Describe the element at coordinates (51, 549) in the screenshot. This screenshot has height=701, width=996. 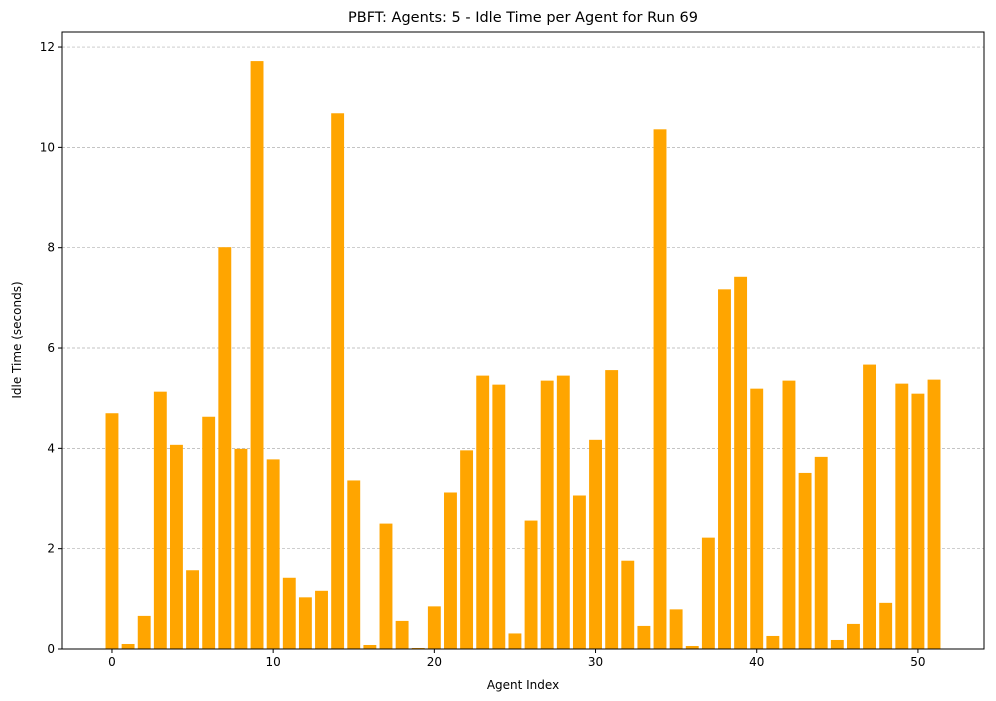
I see `y-tick-label: 2` at that location.